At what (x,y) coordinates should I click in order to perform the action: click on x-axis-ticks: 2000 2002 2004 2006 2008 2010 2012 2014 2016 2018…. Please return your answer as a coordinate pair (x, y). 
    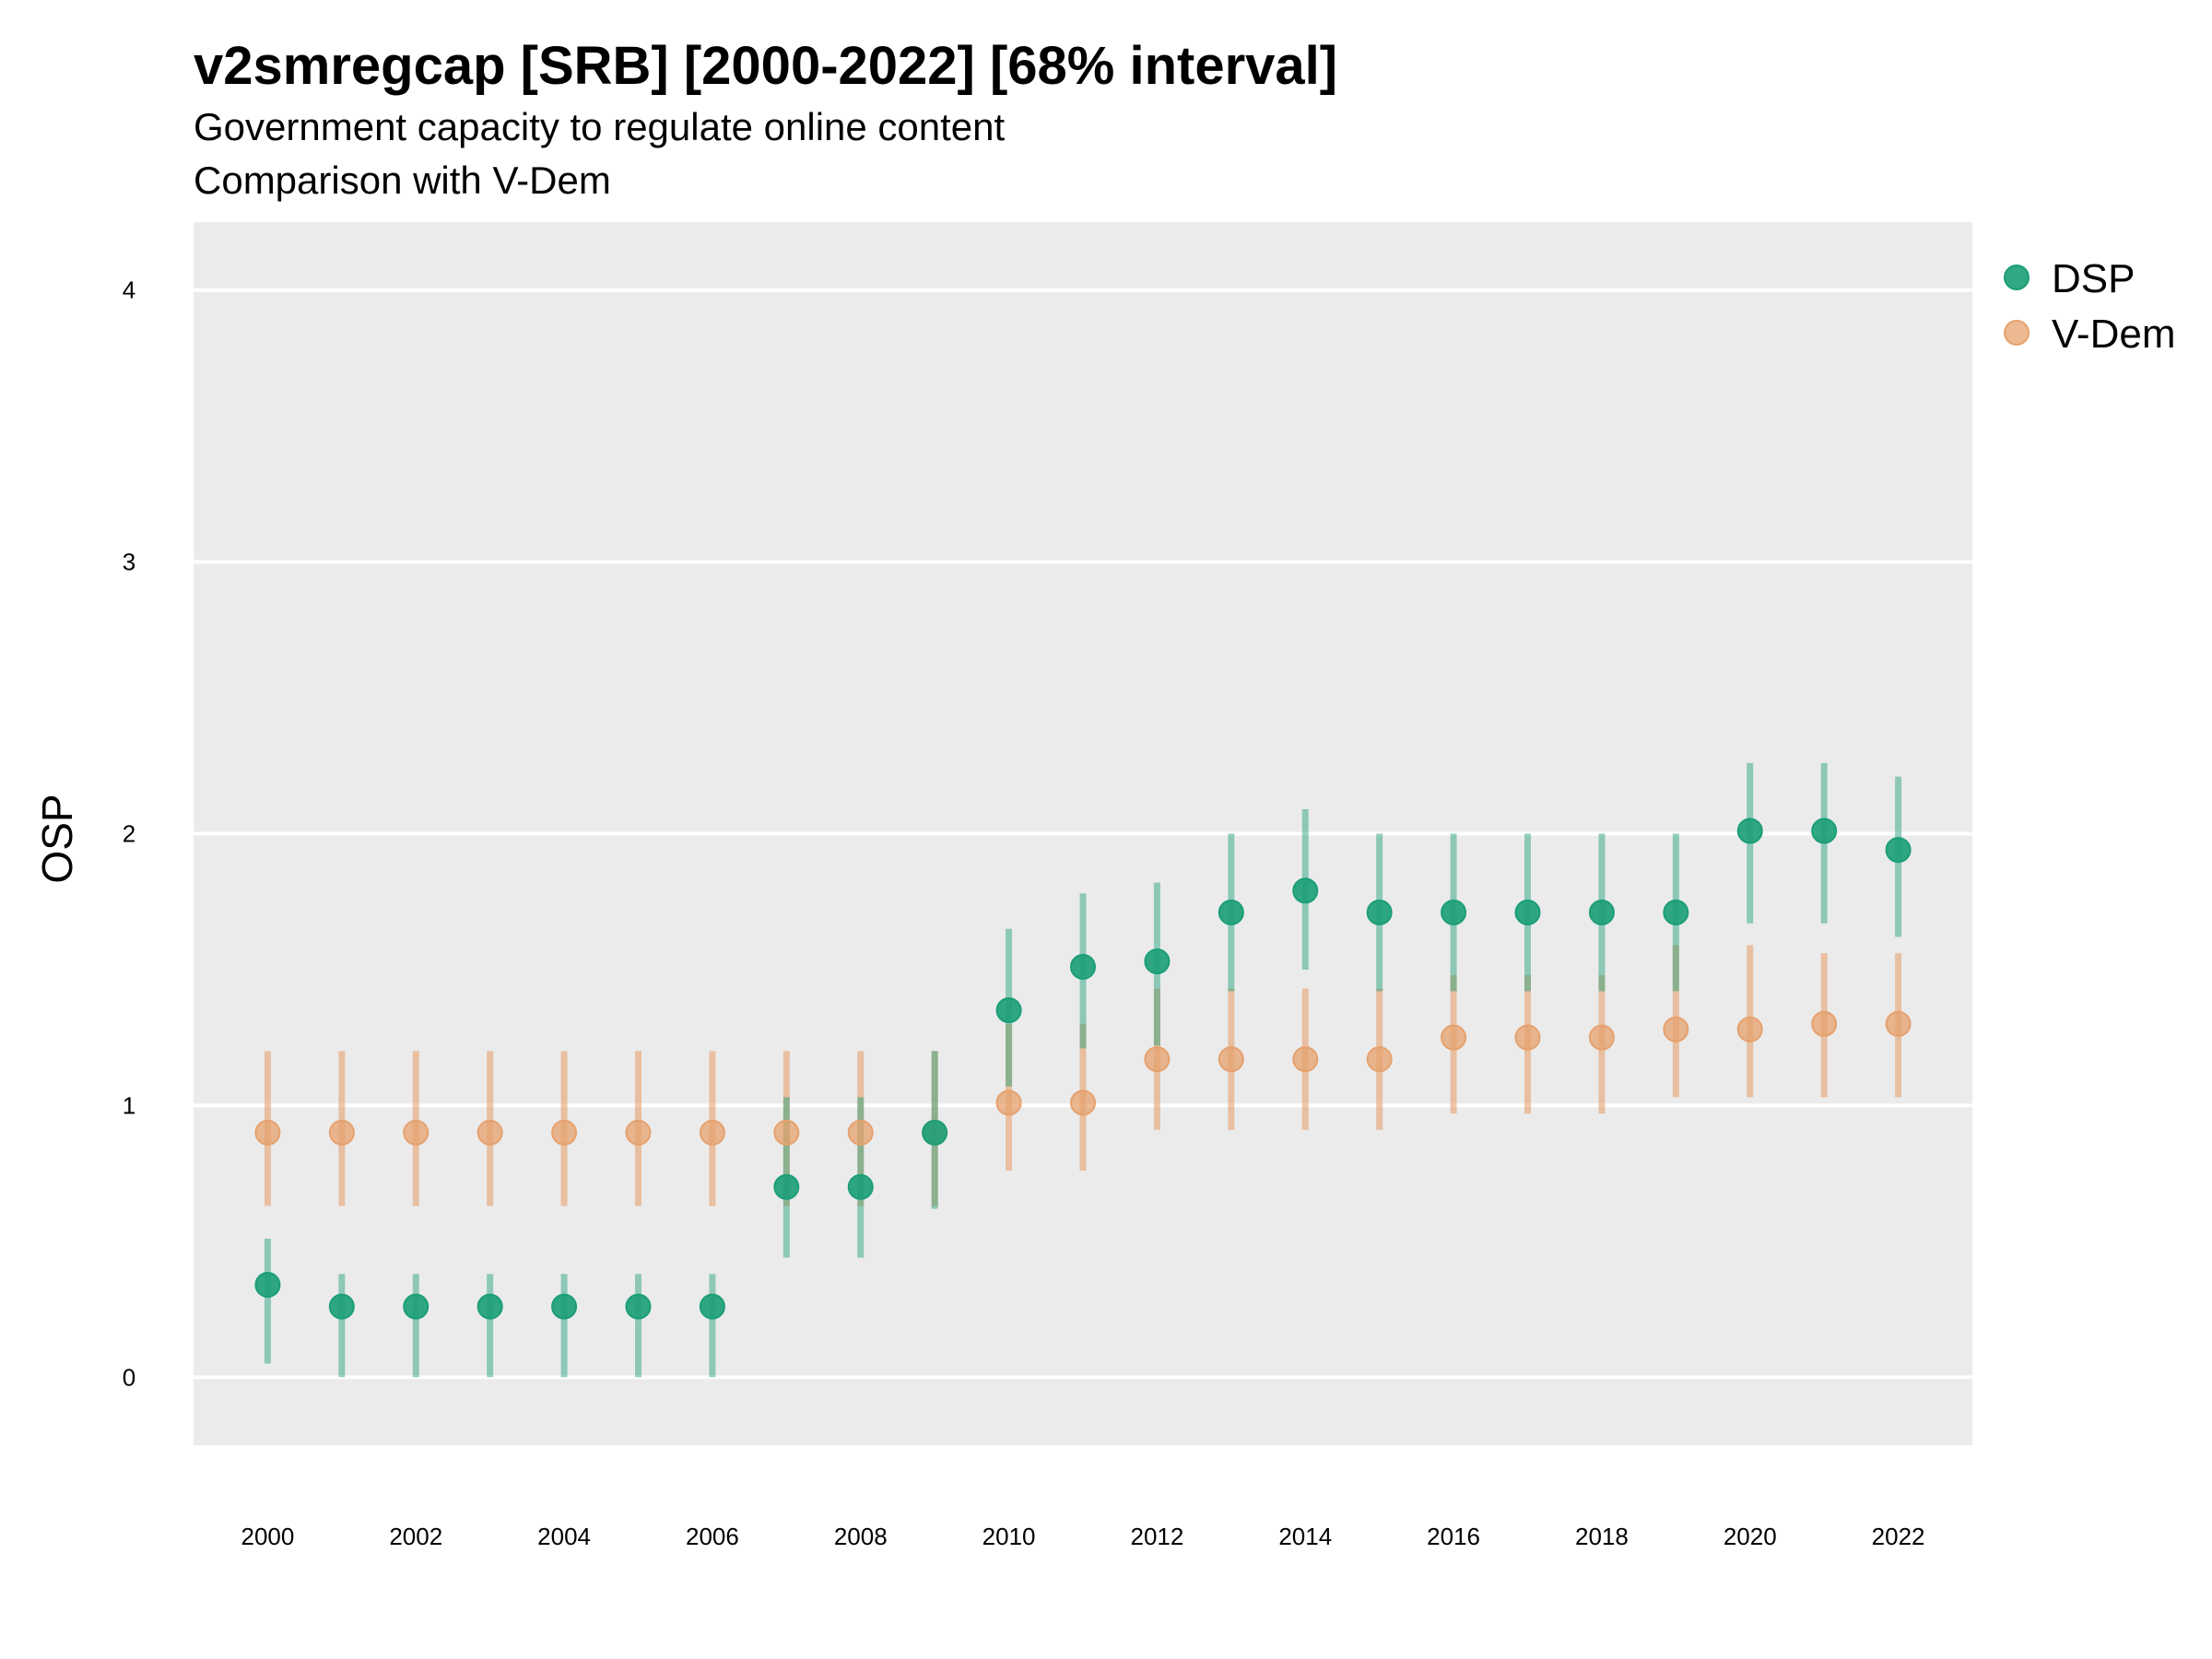
    Looking at the image, I should click on (1082, 1536).